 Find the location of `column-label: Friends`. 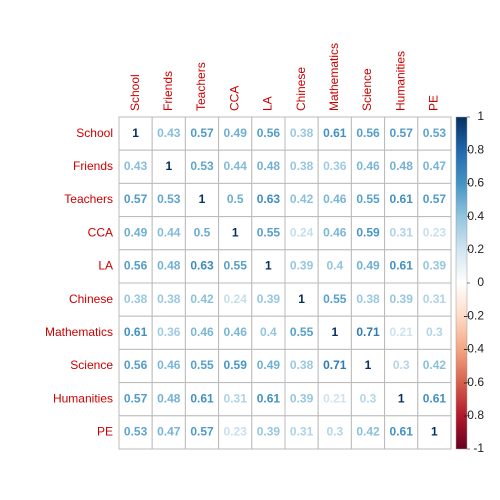

column-label: Friends is located at coordinates (168, 91).